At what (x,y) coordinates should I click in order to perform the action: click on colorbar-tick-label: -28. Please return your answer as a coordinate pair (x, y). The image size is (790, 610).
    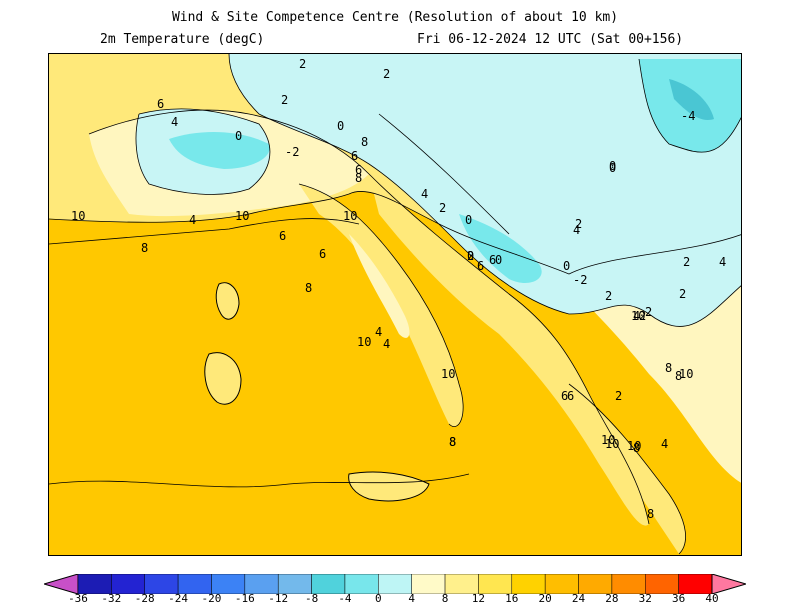
    Looking at the image, I should click on (144, 598).